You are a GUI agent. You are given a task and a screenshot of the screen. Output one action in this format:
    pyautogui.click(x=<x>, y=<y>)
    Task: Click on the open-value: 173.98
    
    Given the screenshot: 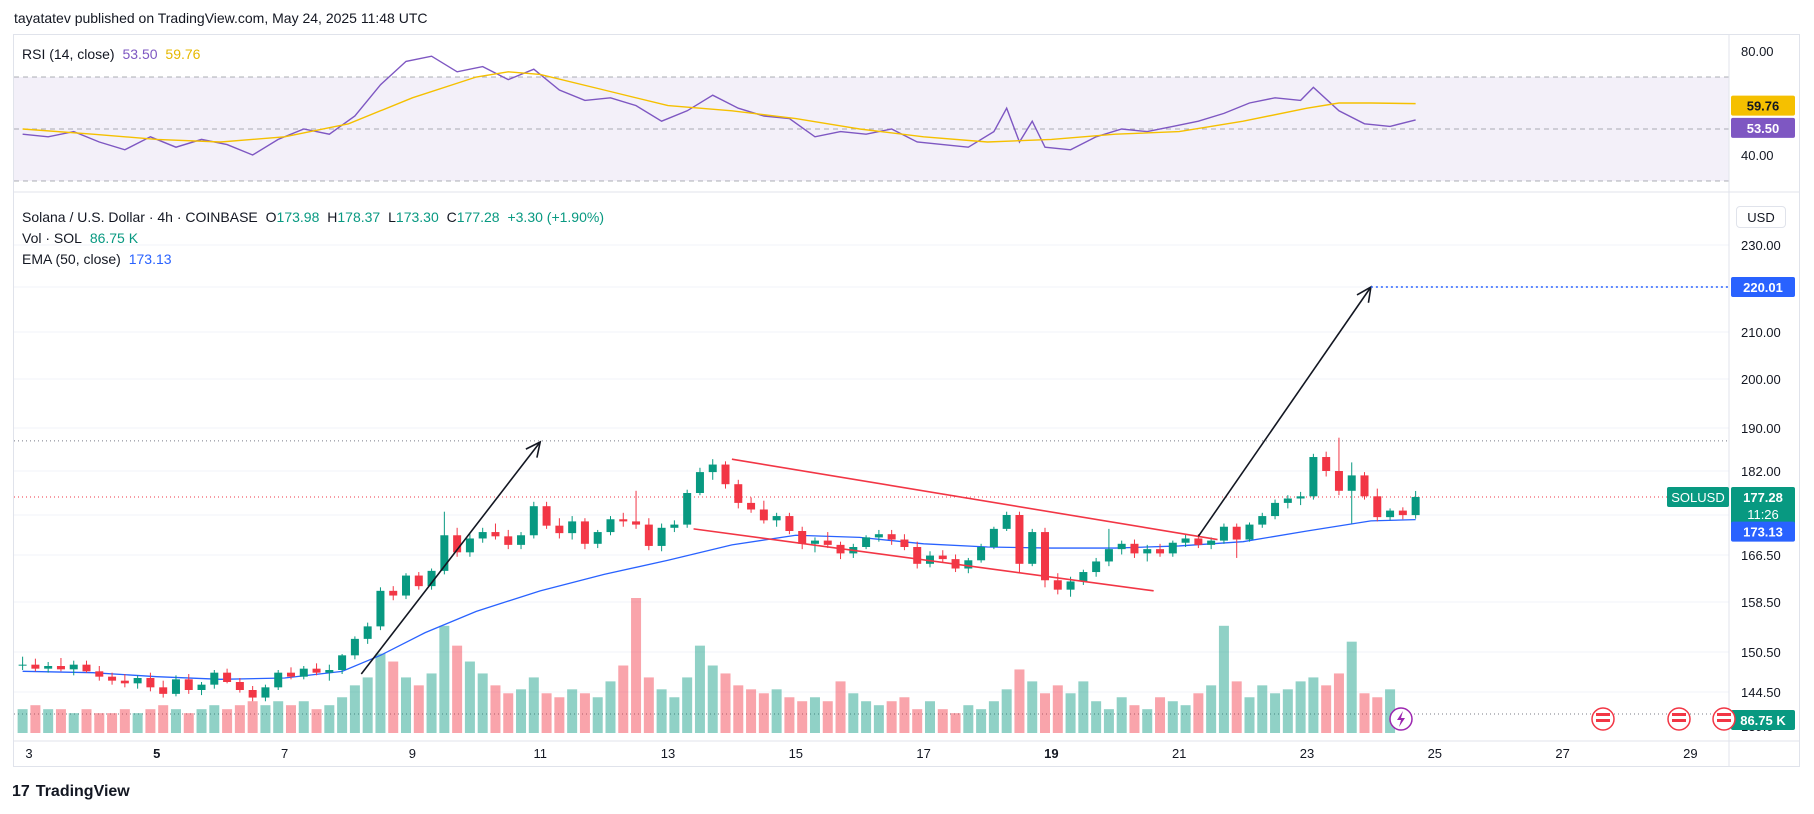 What is the action you would take?
    pyautogui.click(x=298, y=217)
    